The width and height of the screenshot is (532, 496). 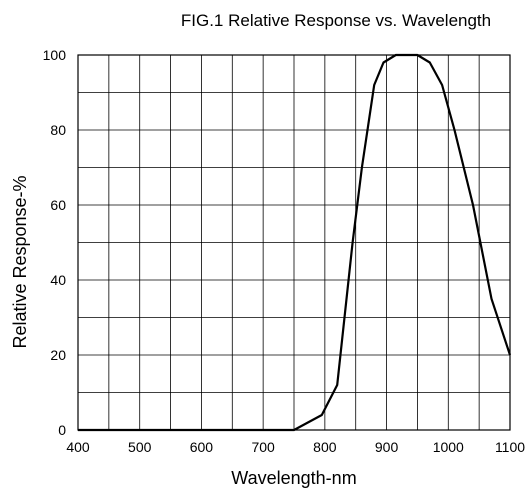 What do you see at coordinates (78, 447) in the screenshot?
I see `x-tick-label: 400` at bounding box center [78, 447].